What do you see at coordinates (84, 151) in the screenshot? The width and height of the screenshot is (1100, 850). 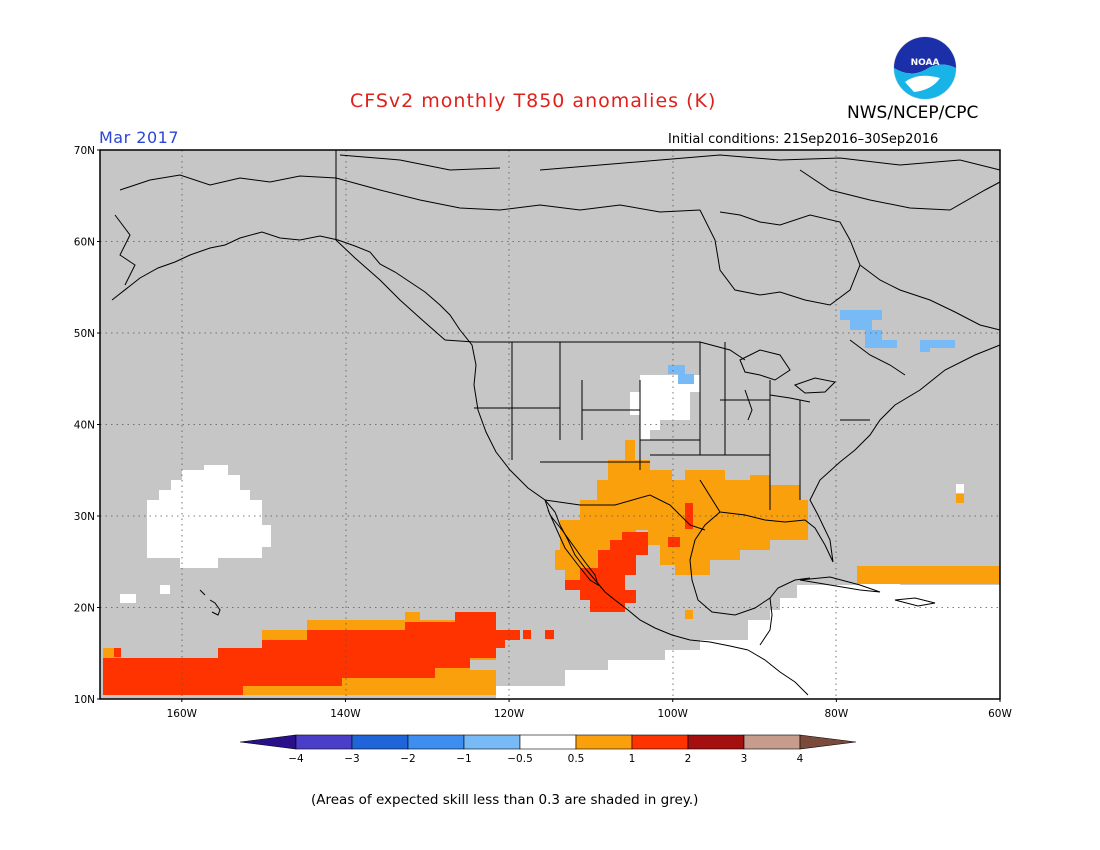 I see `latitude-tick-label: 70N` at bounding box center [84, 151].